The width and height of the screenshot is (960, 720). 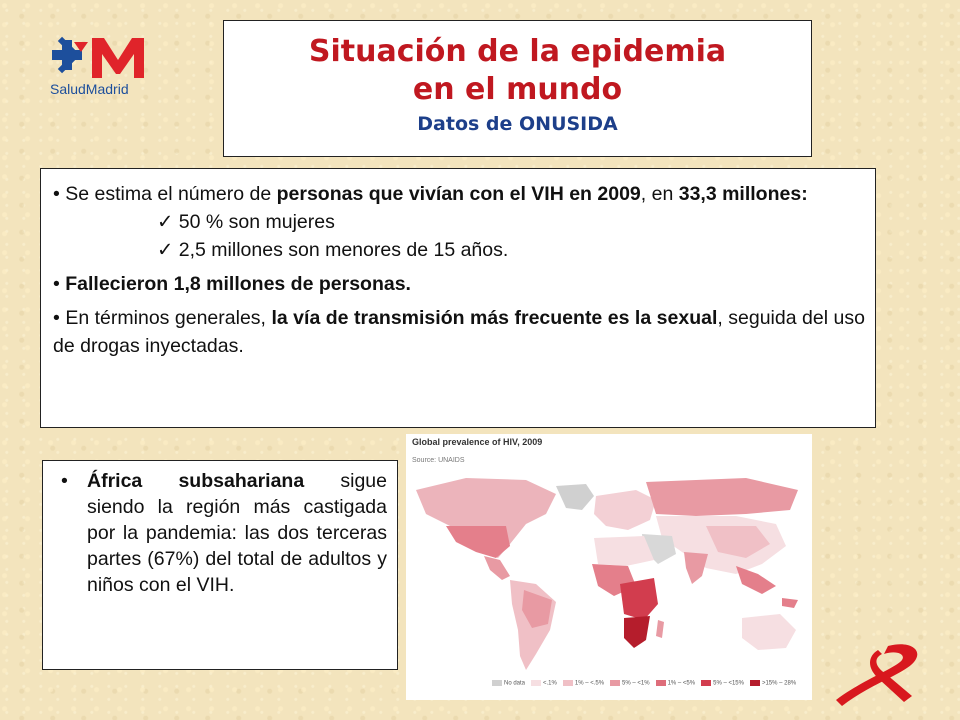 What do you see at coordinates (459, 222) in the screenshot?
I see `check-item-women: ✓ 50 % son mujeres` at bounding box center [459, 222].